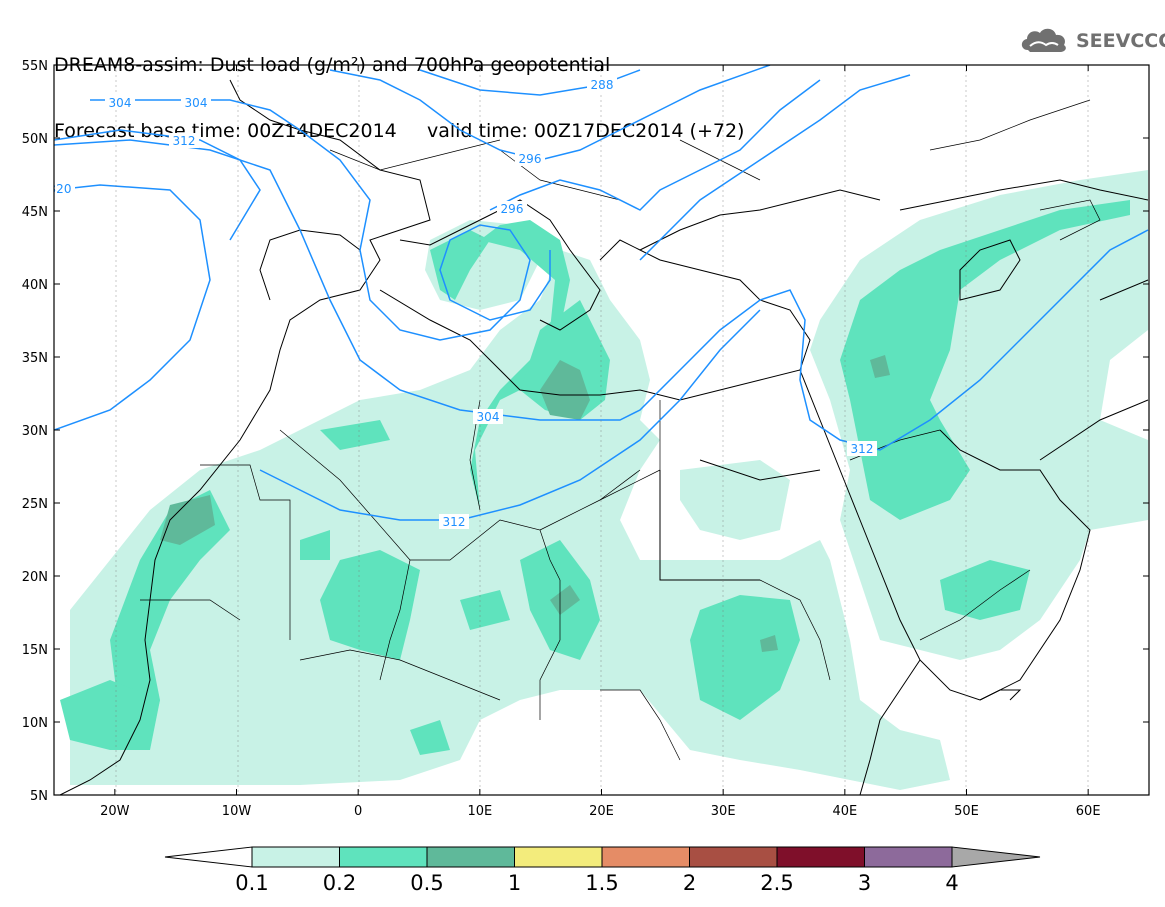 The height and width of the screenshot is (907, 1165). I want to click on lon-label: 10E, so click(479, 811).